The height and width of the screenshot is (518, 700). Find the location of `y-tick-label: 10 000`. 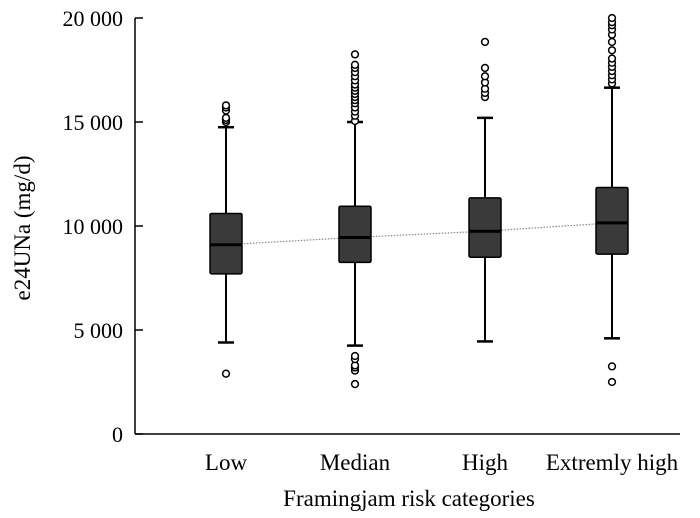

y-tick-label: 10 000 is located at coordinates (93, 226).